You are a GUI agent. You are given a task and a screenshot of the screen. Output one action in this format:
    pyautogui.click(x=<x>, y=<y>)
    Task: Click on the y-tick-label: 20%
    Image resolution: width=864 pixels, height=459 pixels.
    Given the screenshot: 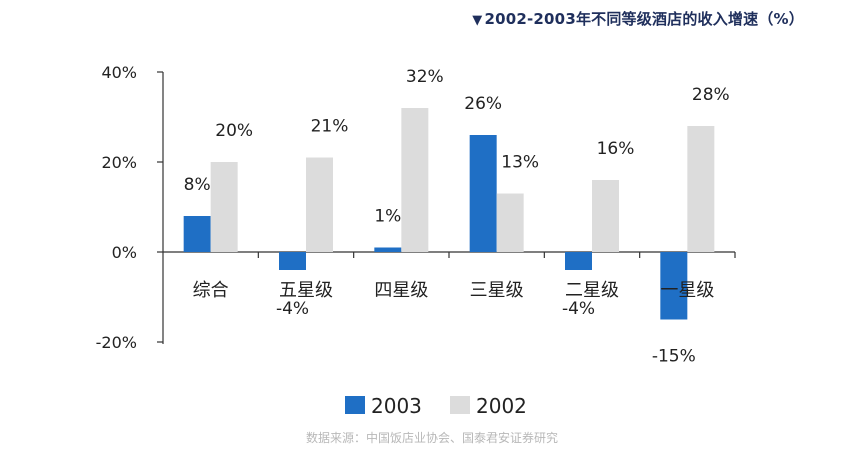 What is the action you would take?
    pyautogui.click(x=119, y=162)
    